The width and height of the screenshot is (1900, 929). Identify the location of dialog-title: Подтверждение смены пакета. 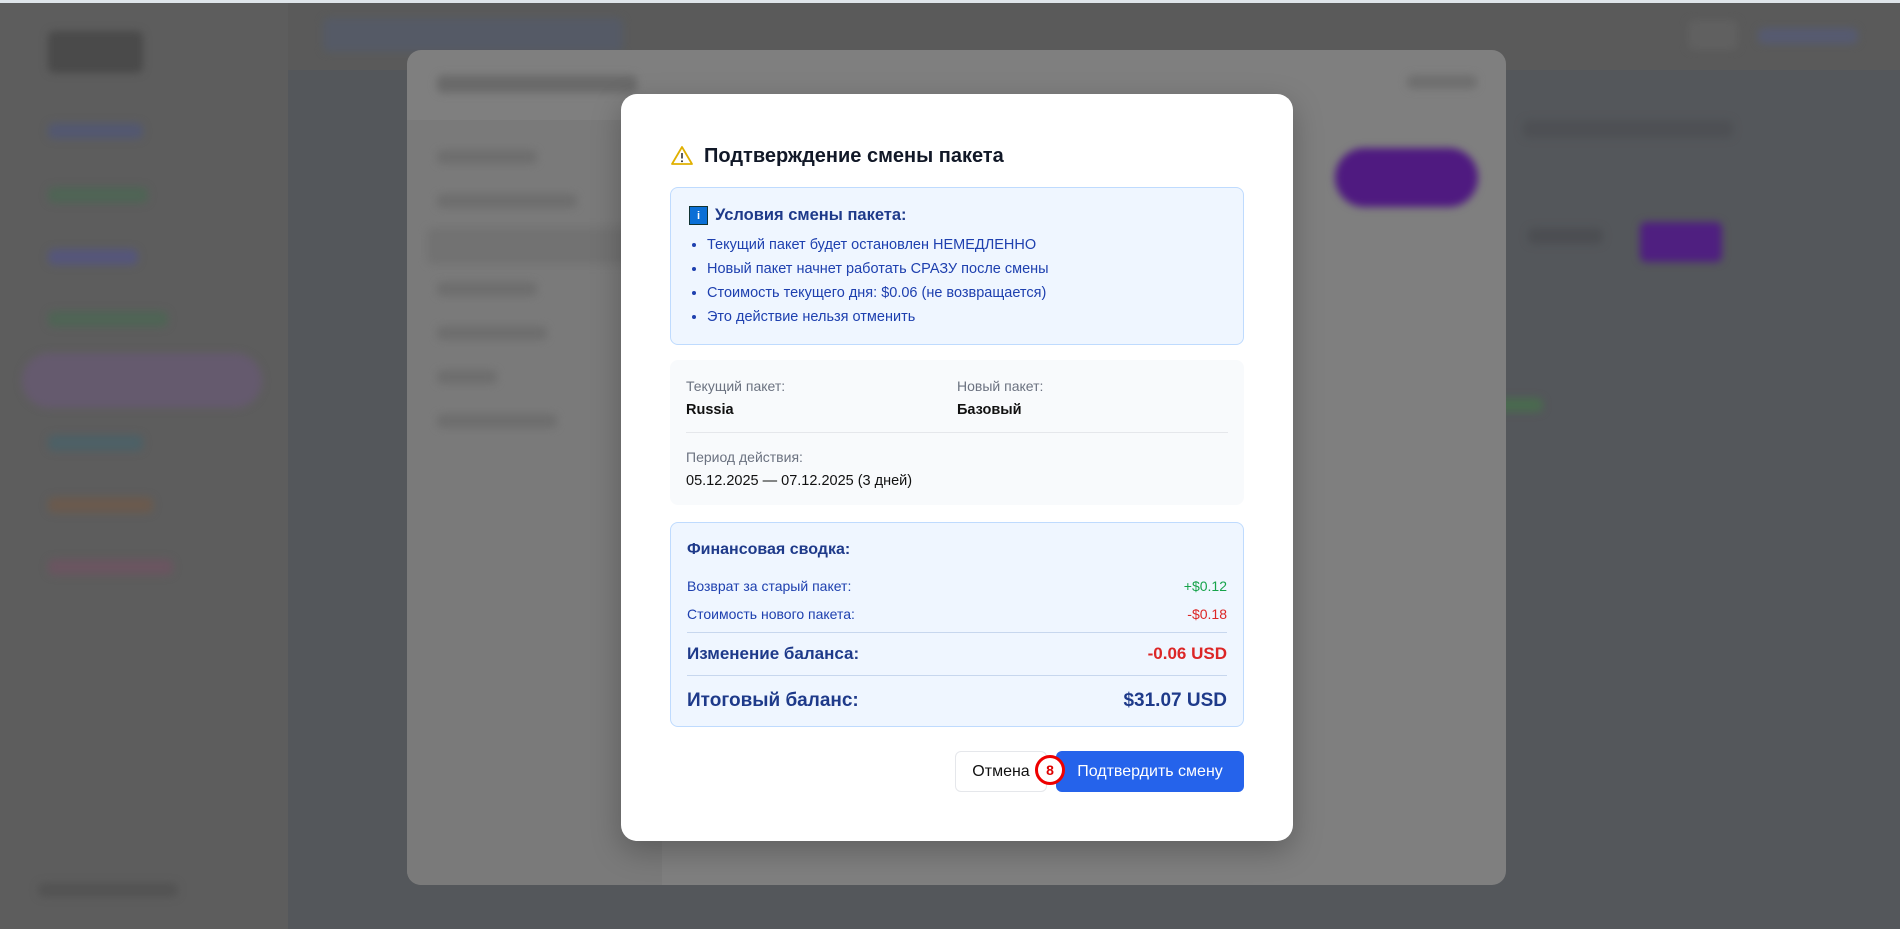
(837, 156).